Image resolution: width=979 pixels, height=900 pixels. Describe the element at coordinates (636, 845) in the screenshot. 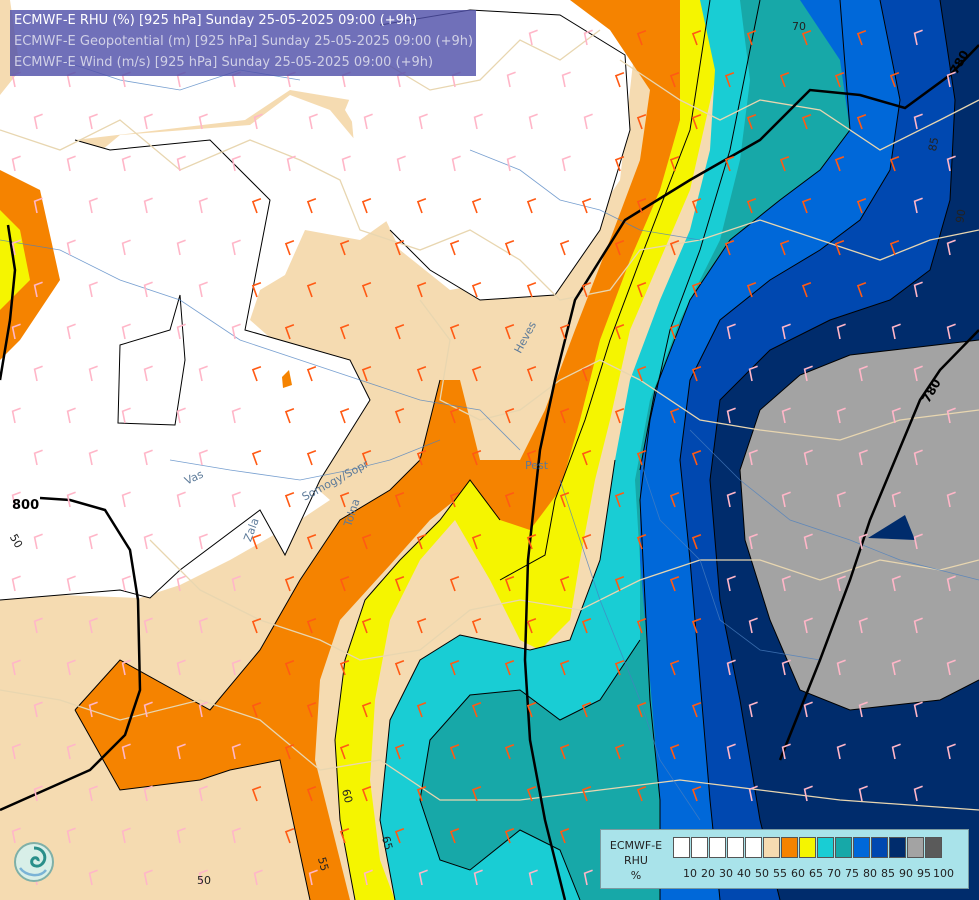

I see `legend-title-model: ECMWF-E` at that location.